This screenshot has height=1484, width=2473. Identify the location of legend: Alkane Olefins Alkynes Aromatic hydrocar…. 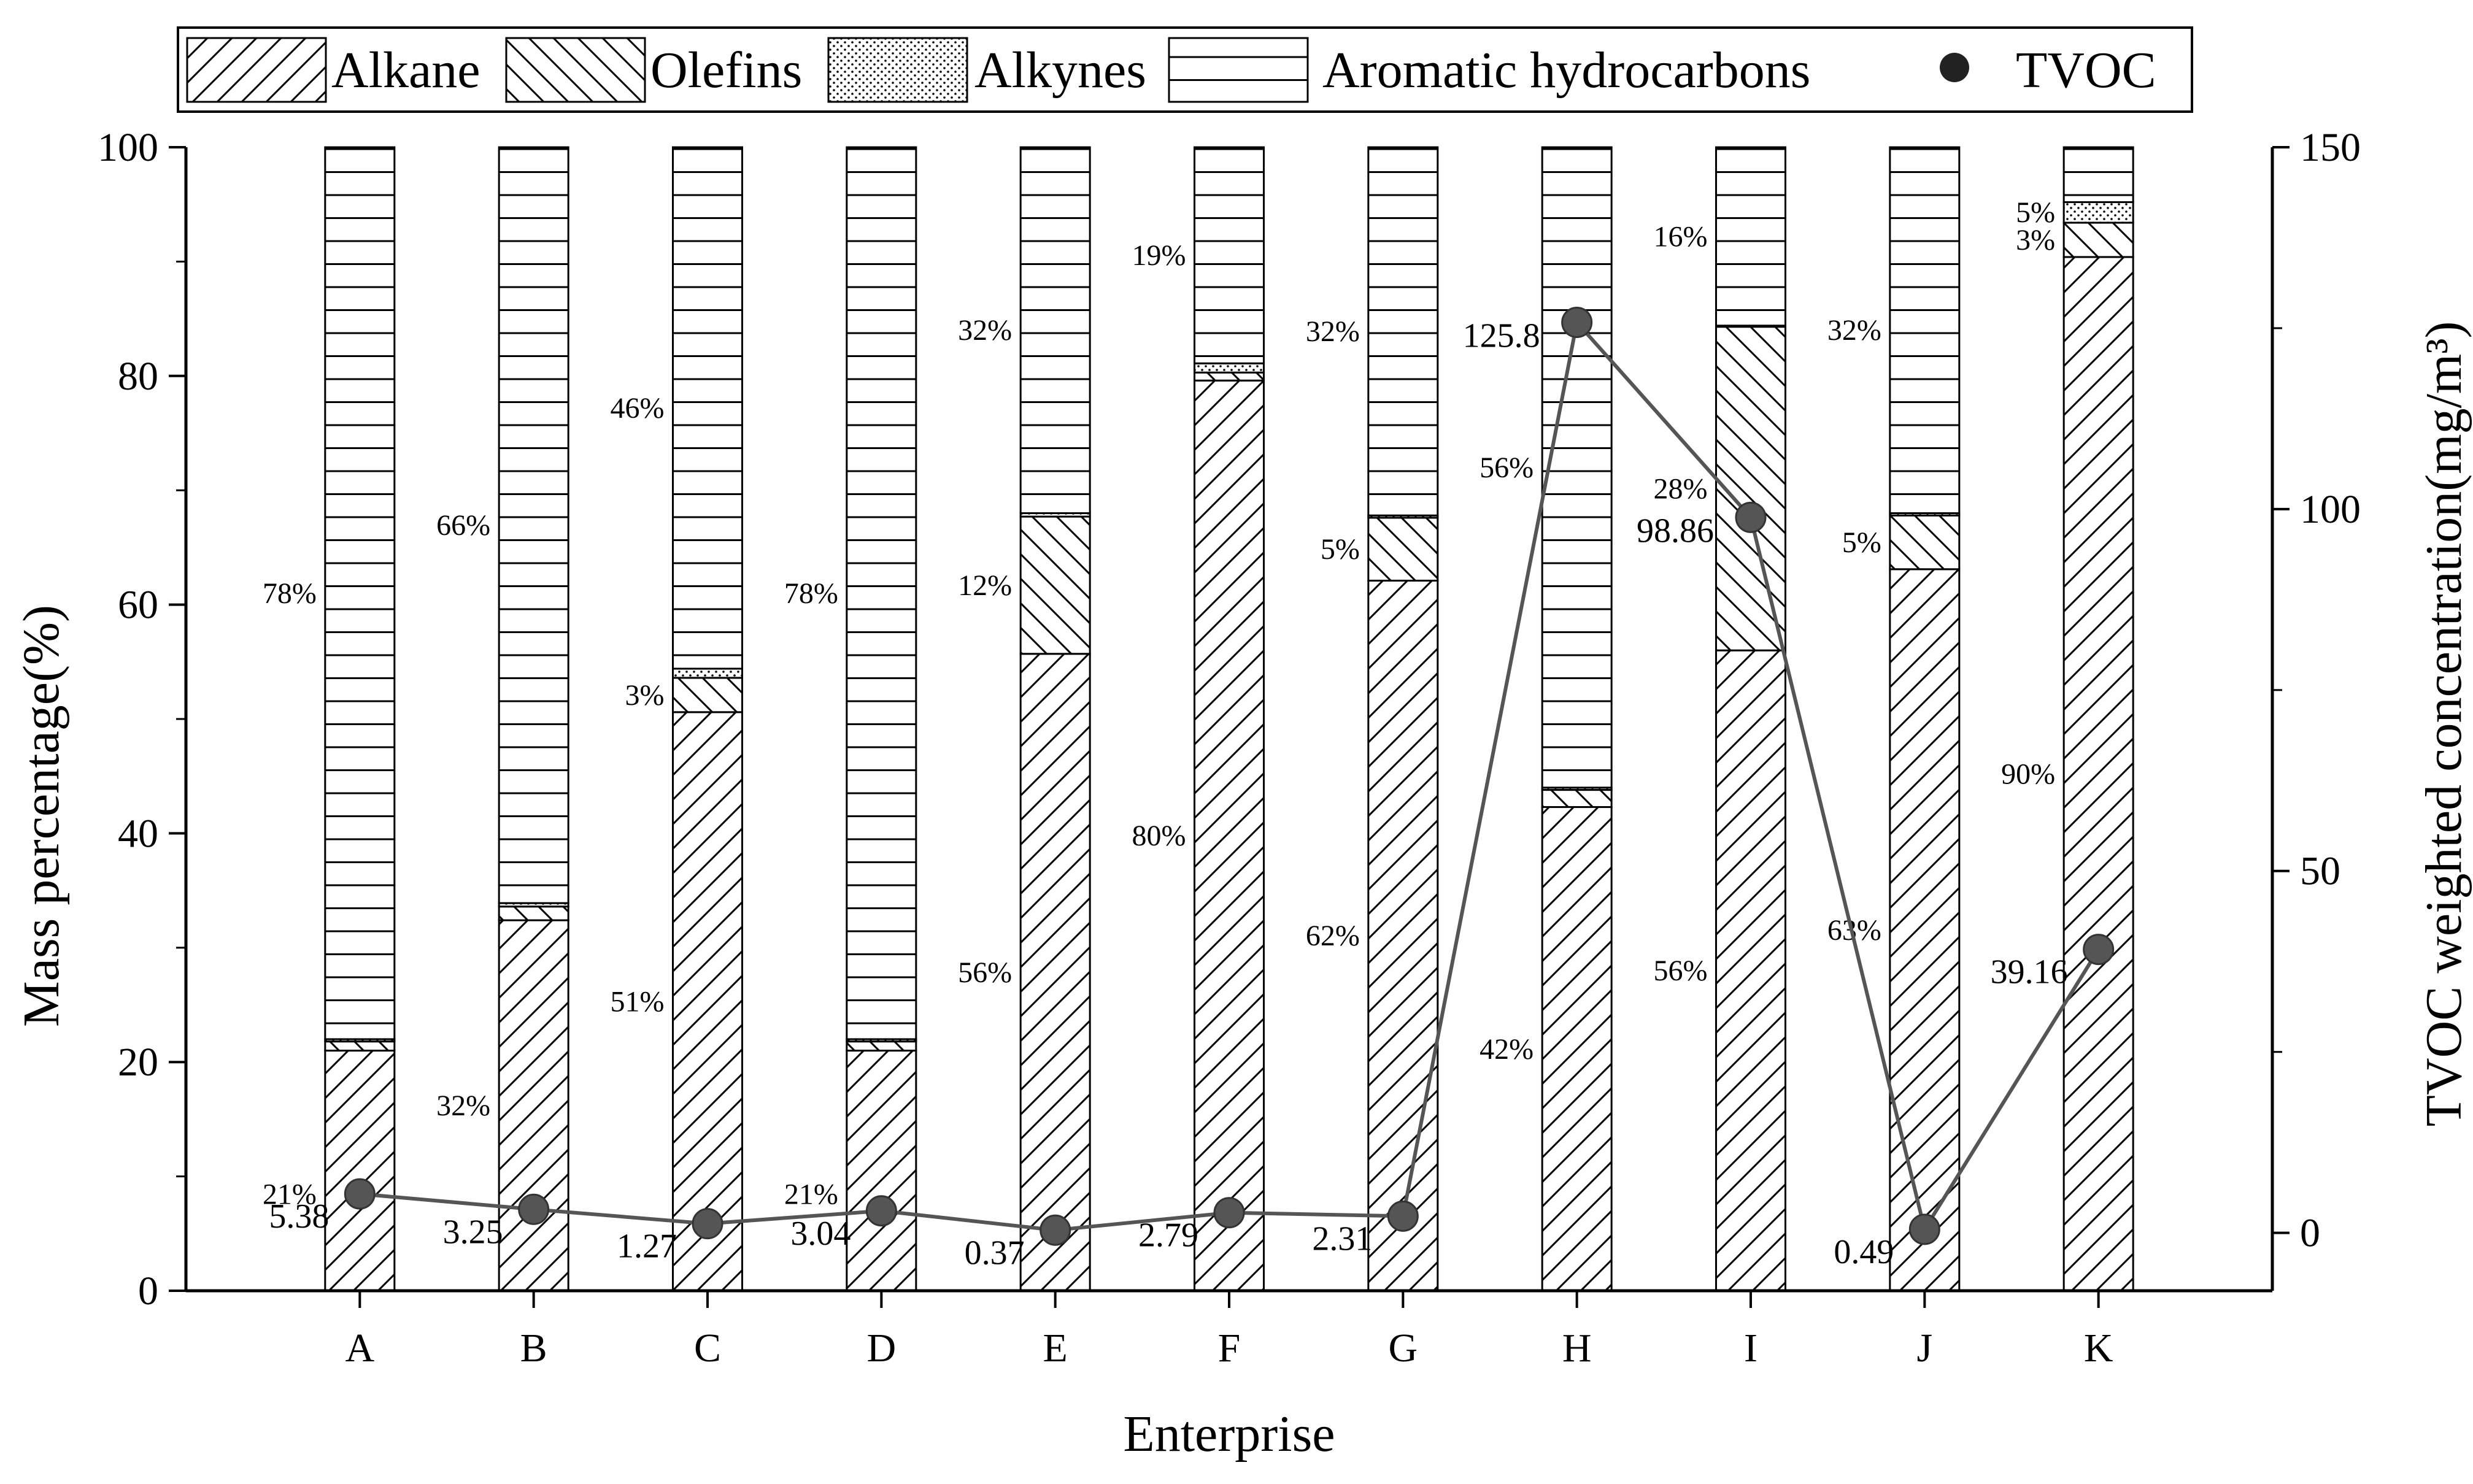
(1185, 70).